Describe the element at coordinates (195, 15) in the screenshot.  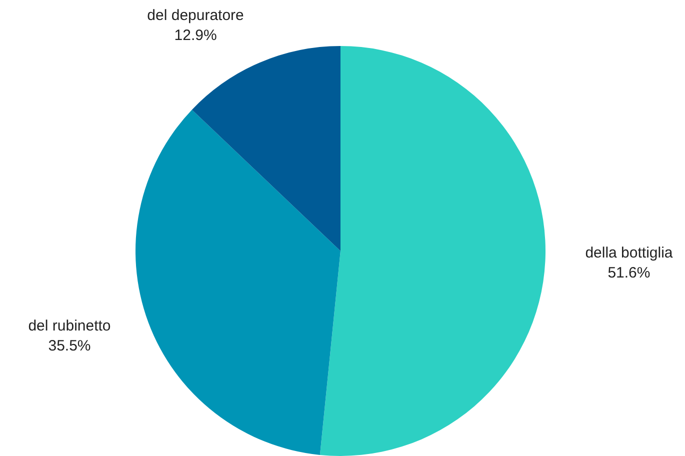
I see `slice-label: del depuratore` at that location.